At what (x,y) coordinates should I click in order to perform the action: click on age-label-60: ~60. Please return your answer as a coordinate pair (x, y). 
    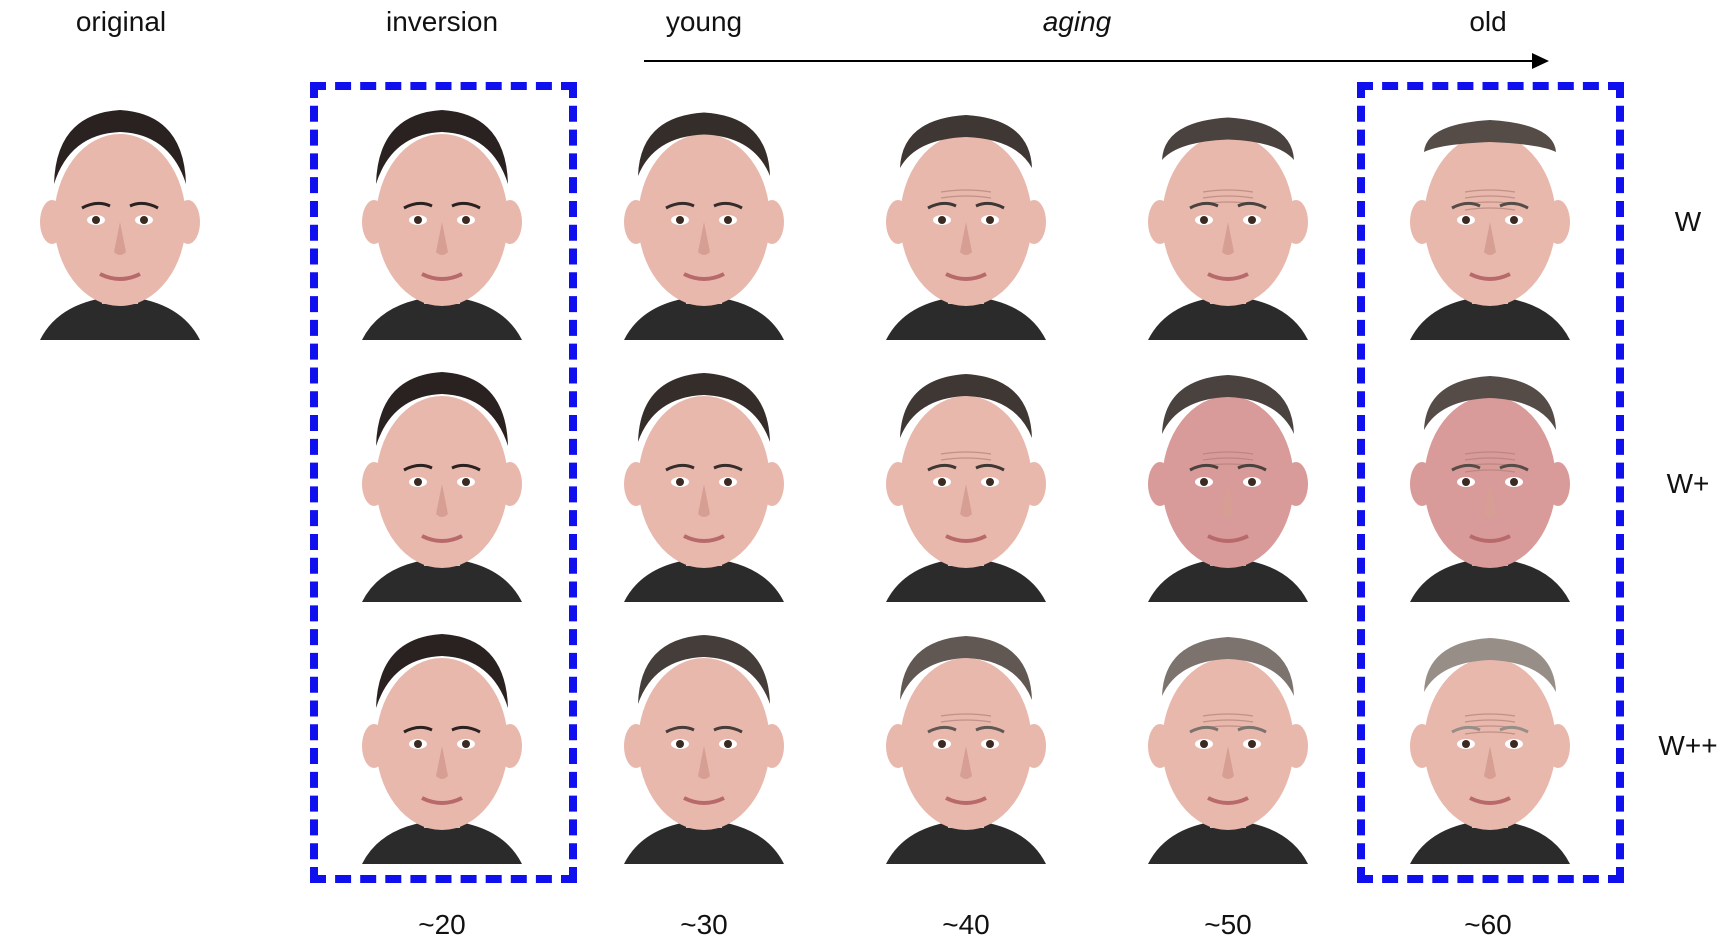
    Looking at the image, I should click on (1488, 924).